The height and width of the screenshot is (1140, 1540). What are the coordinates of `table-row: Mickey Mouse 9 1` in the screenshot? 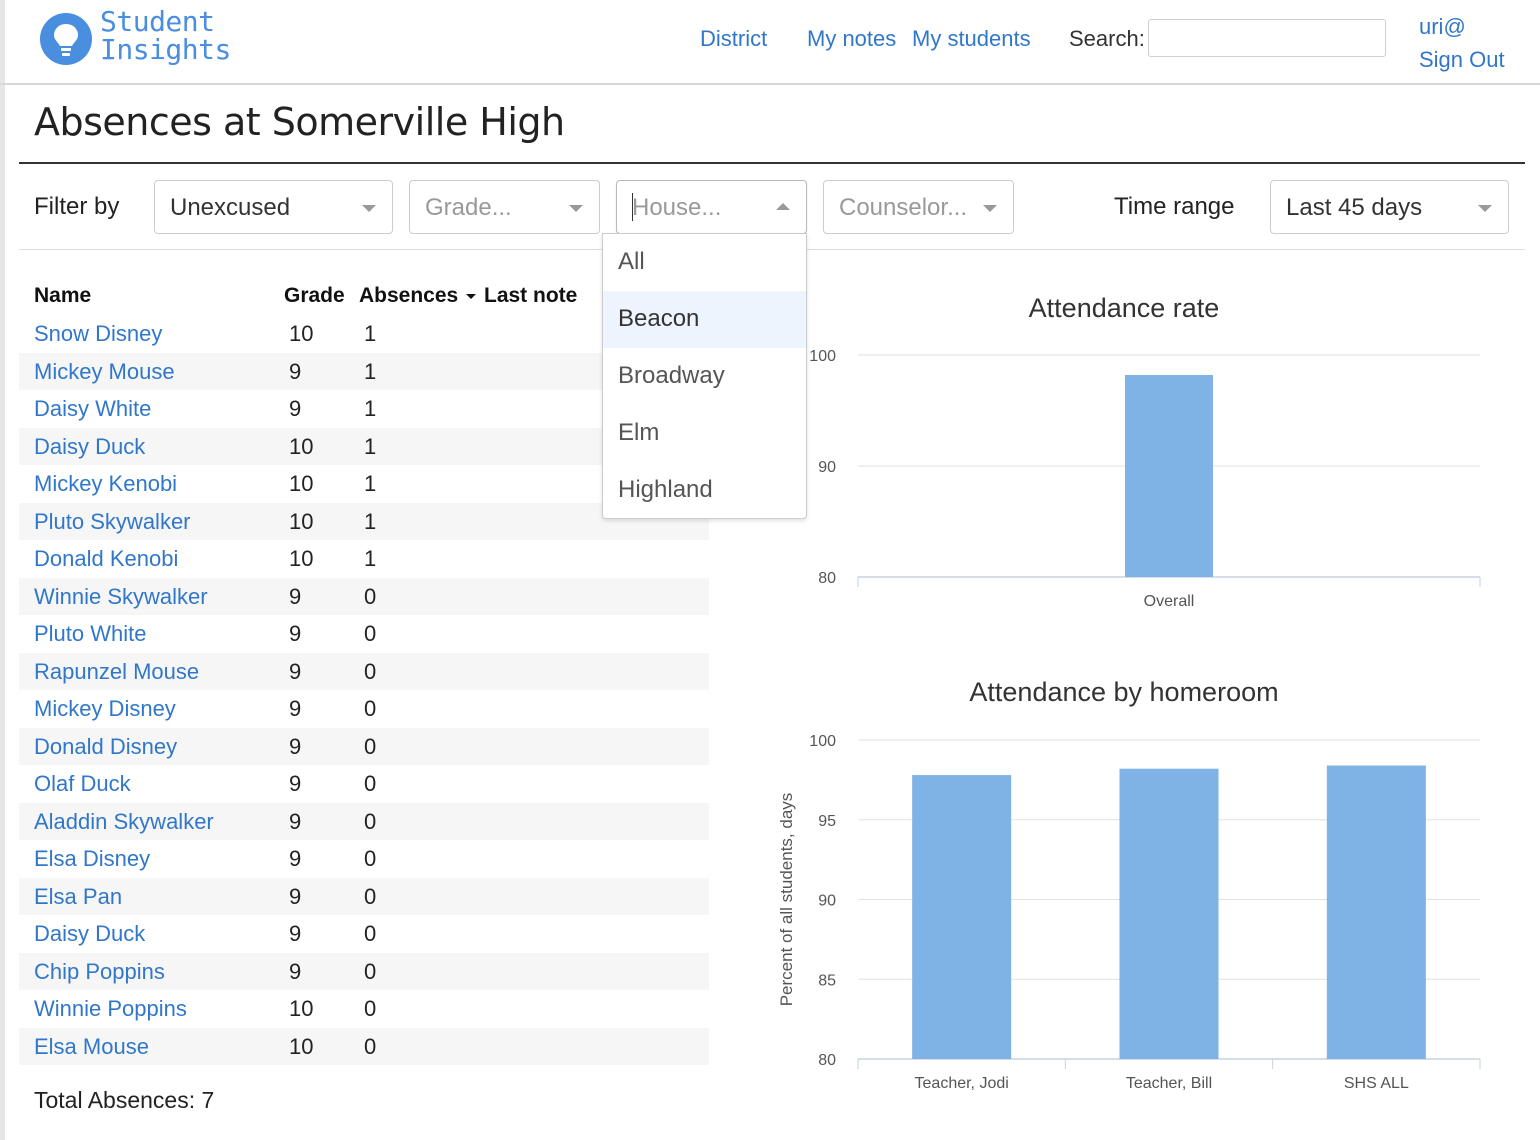 It's located at (364, 371).